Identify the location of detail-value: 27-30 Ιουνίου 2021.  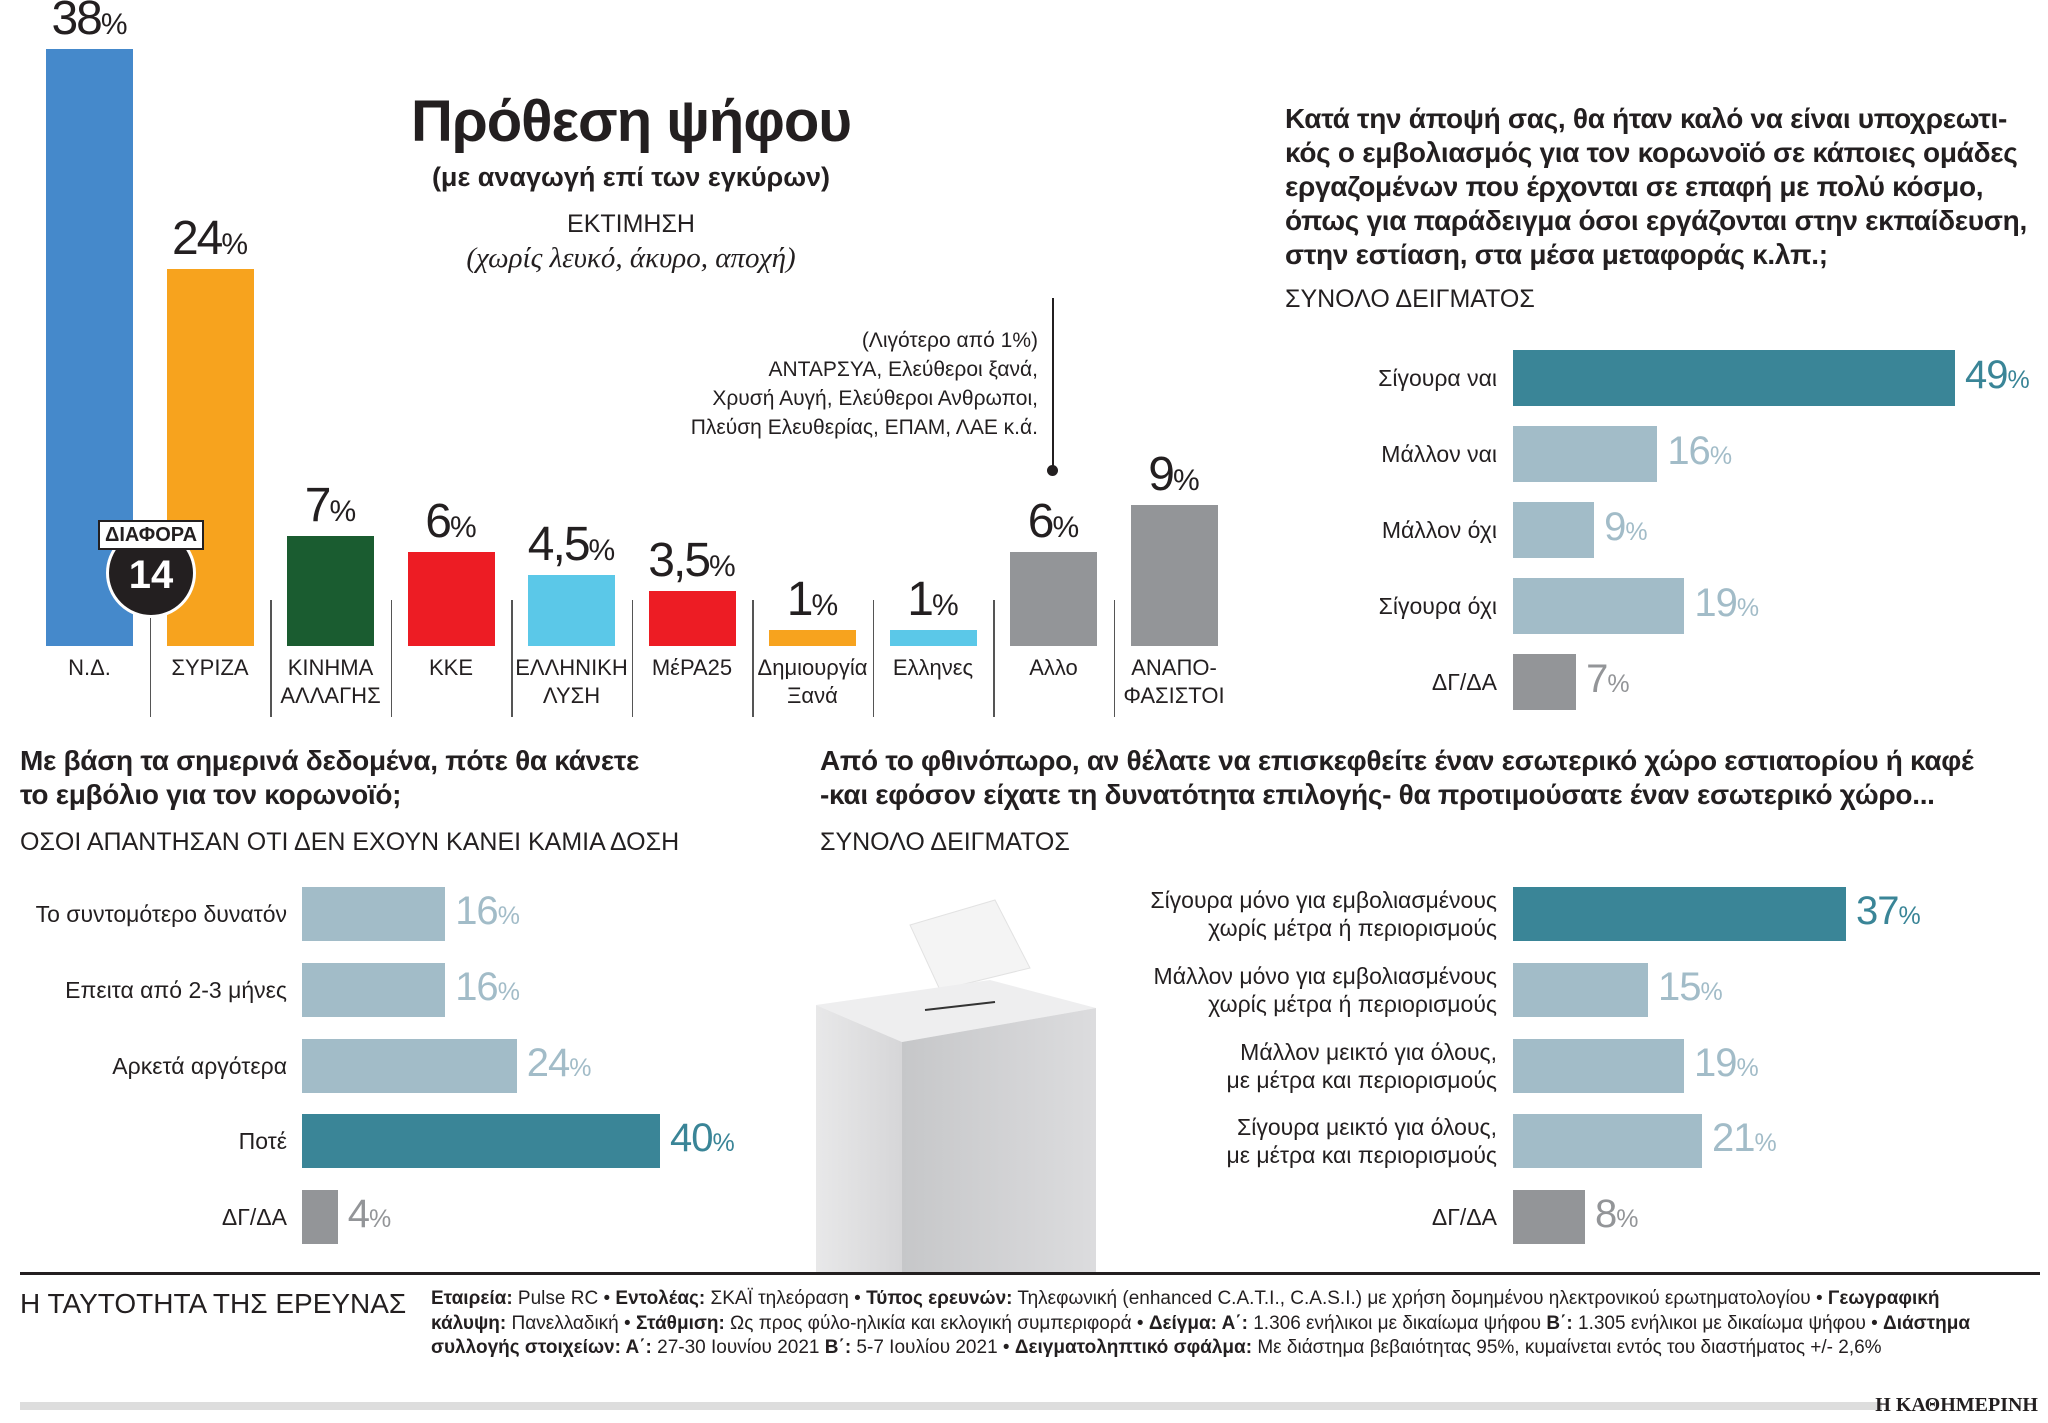
(738, 1347).